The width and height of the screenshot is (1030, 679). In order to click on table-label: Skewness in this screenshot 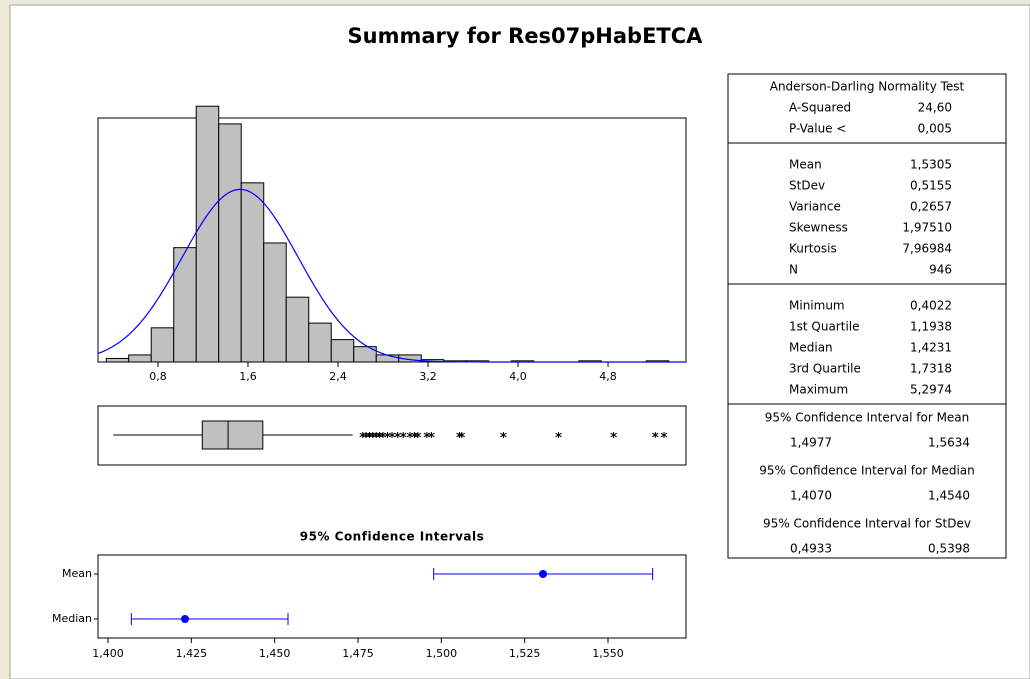, I will do `click(818, 228)`.